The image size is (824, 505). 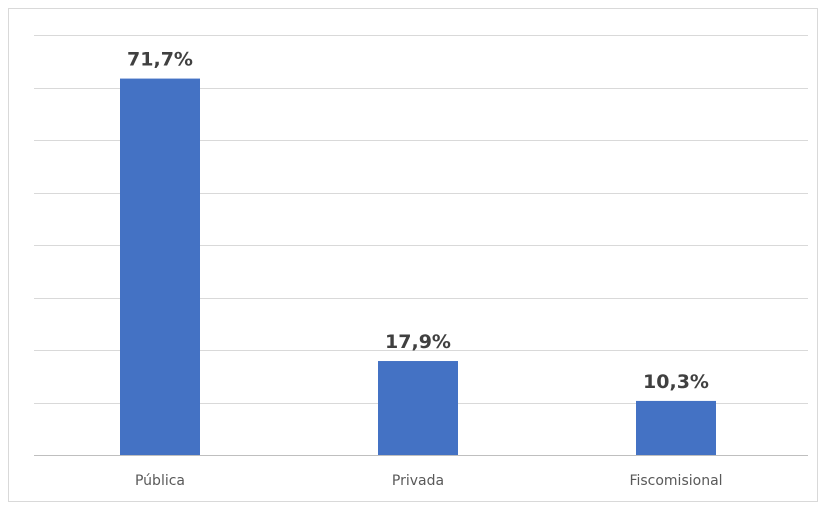 I want to click on data-label: 10,3%, so click(x=676, y=382).